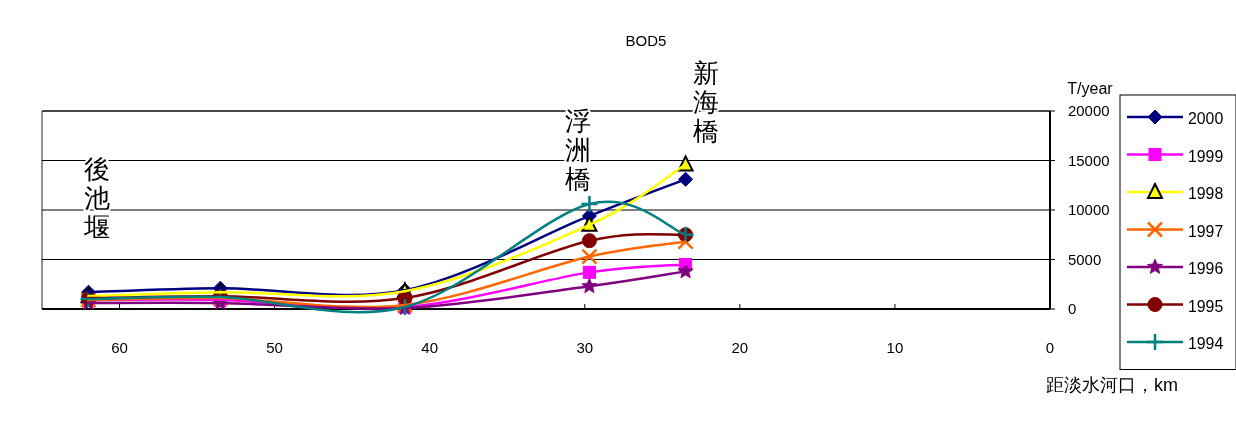 This screenshot has width=1236, height=421. I want to click on chart-title: BOD5, so click(646, 40).